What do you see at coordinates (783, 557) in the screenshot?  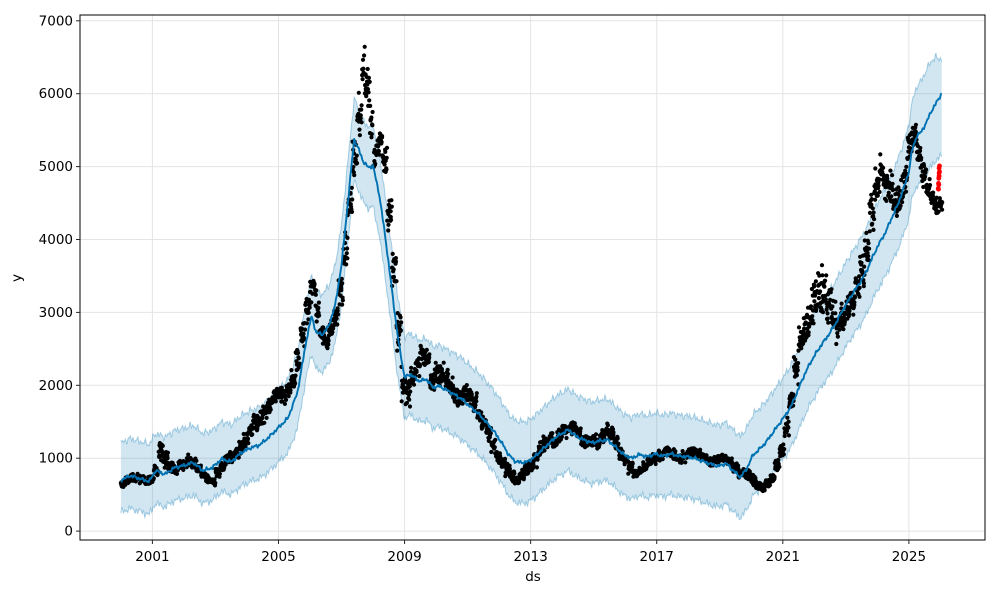 I see `x-tick-label: 2021` at bounding box center [783, 557].